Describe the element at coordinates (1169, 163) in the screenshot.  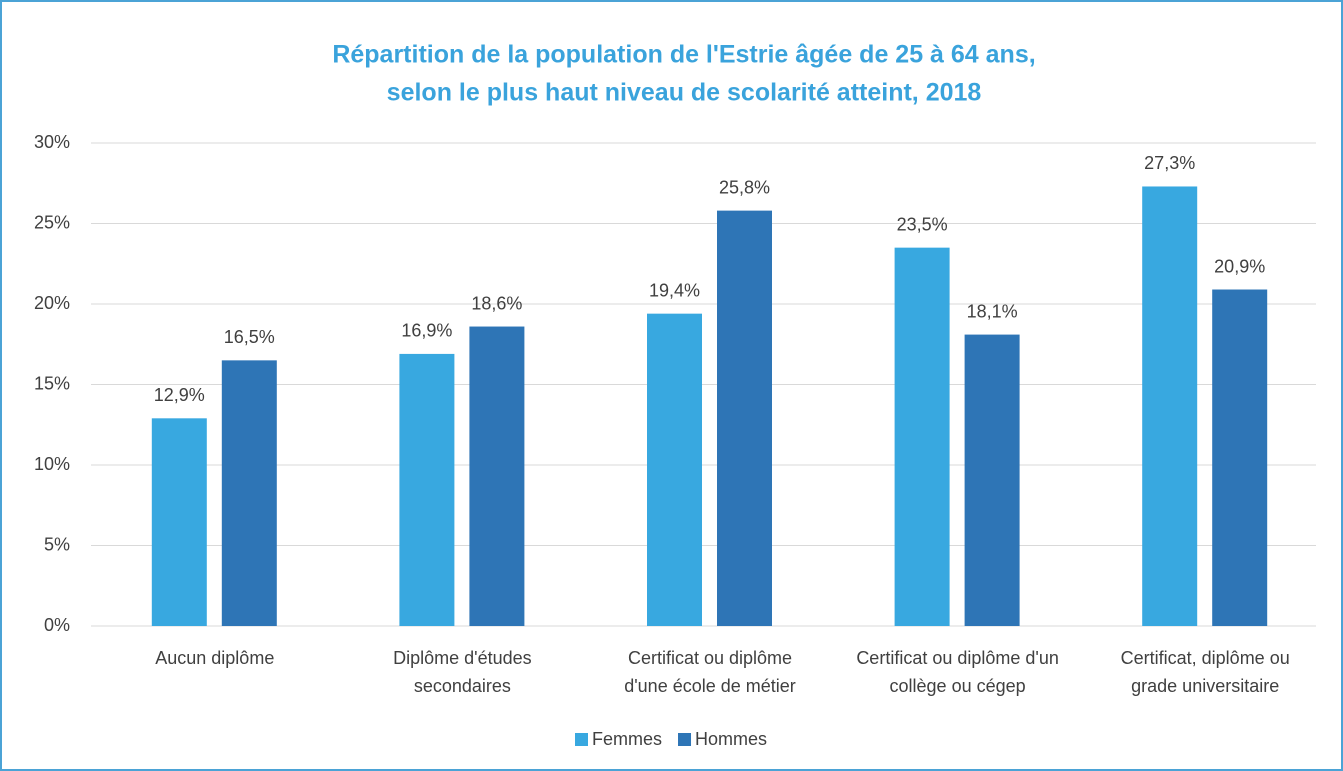
I see `data-label: 27,3%` at that location.